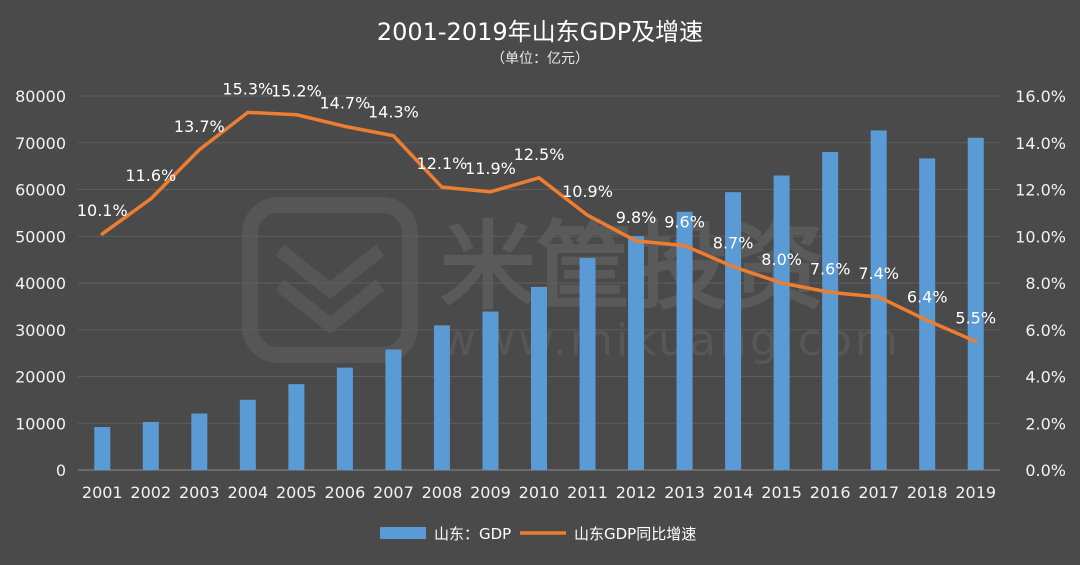  Describe the element at coordinates (150, 175) in the screenshot. I see `growth-data-label: 11.6%` at that location.